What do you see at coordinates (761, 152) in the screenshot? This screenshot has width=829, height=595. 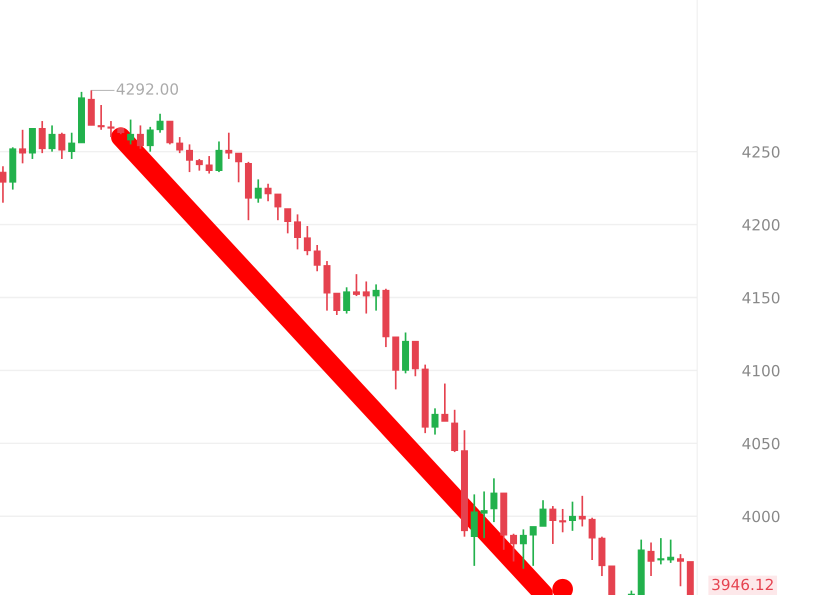 I see `y-tick-label: 4250` at bounding box center [761, 152].